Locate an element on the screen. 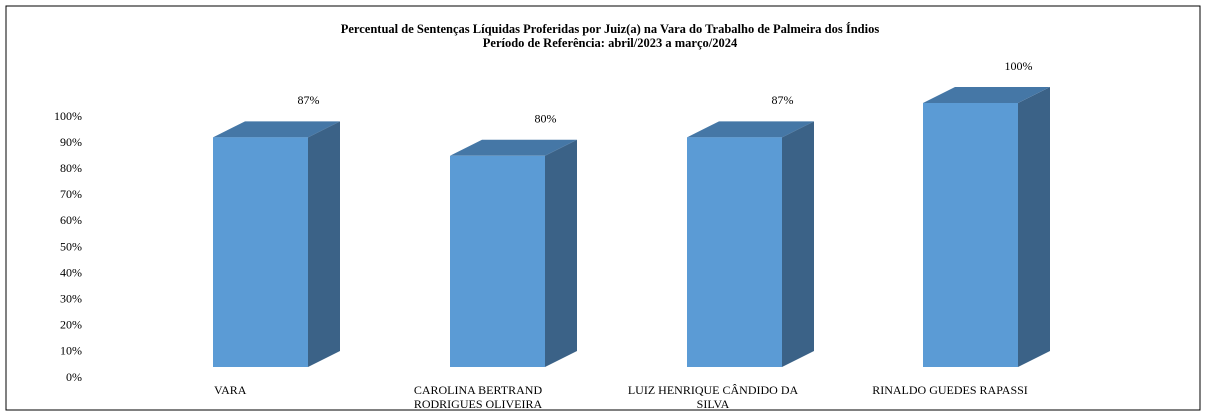  y-tick-label: 70% is located at coordinates (71, 194).